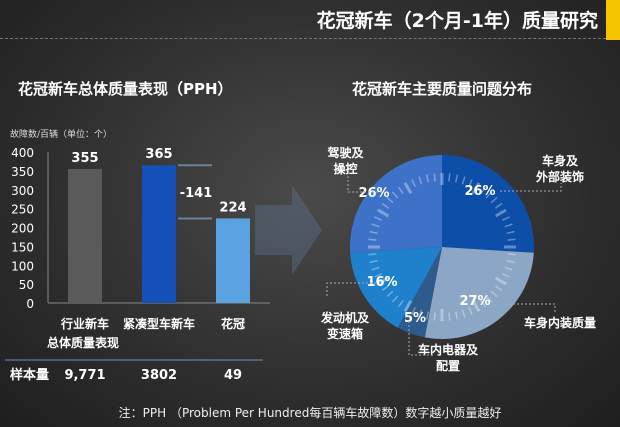 The width and height of the screenshot is (620, 427). Describe the element at coordinates (288, 230) in the screenshot. I see `arrow-shape` at that location.